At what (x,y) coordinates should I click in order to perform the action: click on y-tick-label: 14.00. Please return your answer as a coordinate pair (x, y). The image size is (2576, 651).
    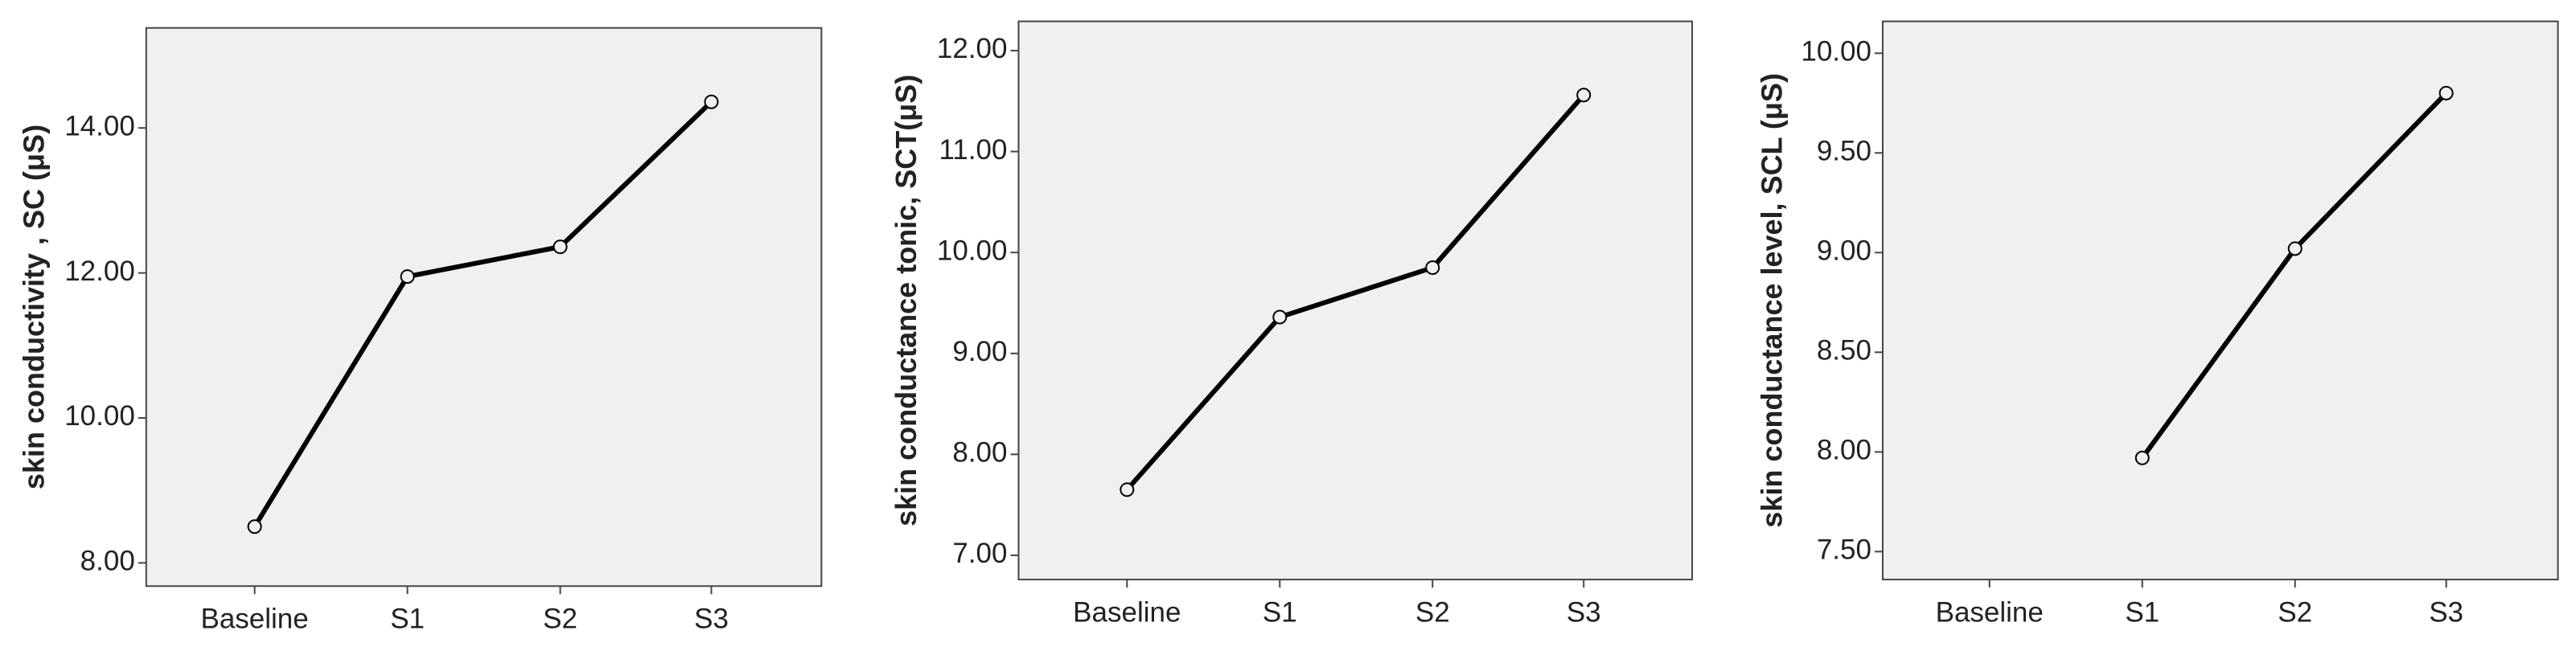
    Looking at the image, I should click on (99, 125).